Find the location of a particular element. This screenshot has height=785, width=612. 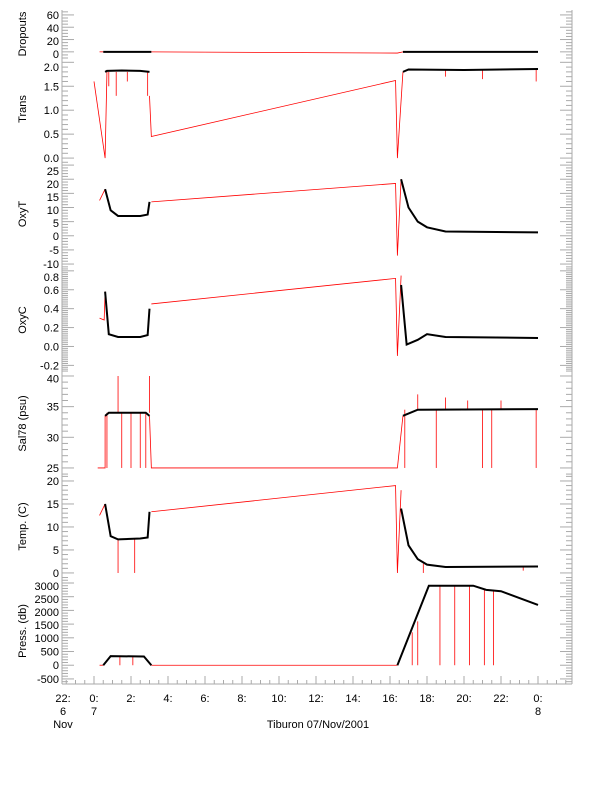

y-tick-label: 500 is located at coordinates (50, 653).